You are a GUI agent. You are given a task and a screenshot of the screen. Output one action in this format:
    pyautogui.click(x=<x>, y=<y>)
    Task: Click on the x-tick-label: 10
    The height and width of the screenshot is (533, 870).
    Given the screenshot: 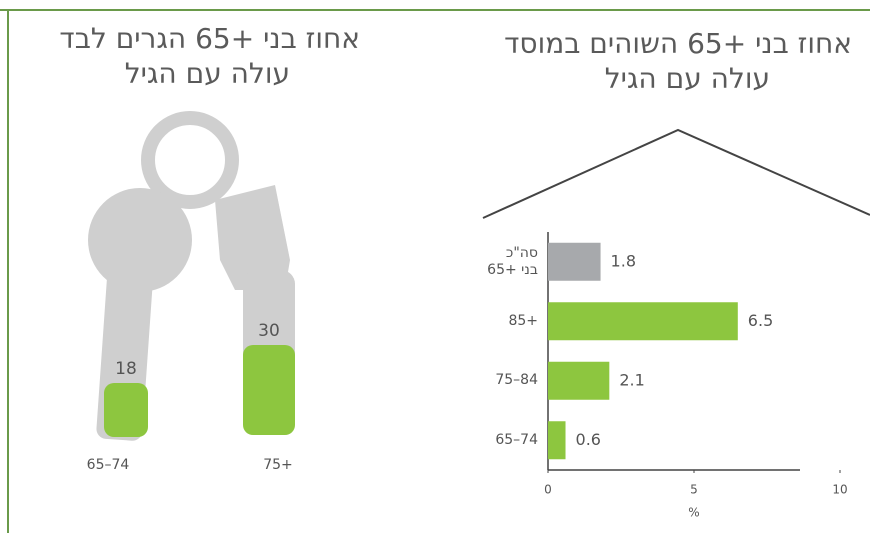 What is the action you would take?
    pyautogui.click(x=839, y=490)
    